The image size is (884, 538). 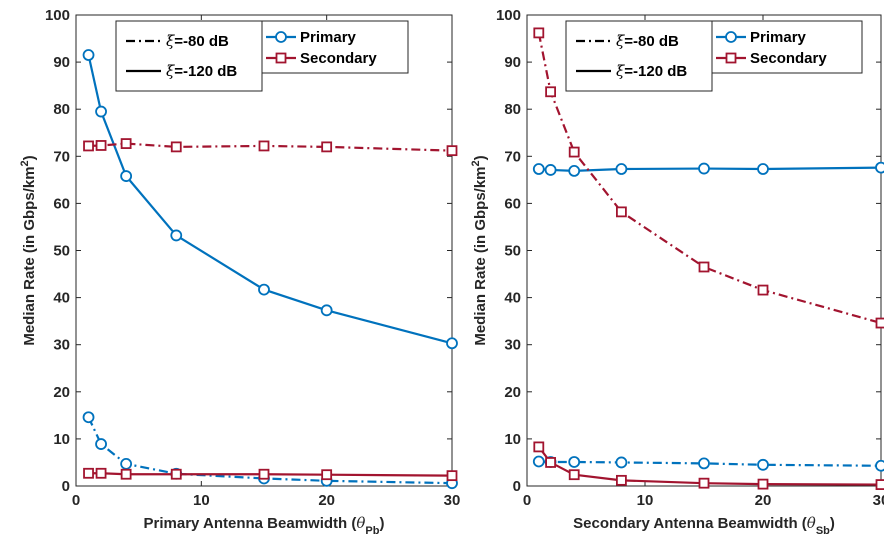 I want to click on x-axis-label-text: Secondary Antenna Beamwidth (, so click(x=690, y=523).